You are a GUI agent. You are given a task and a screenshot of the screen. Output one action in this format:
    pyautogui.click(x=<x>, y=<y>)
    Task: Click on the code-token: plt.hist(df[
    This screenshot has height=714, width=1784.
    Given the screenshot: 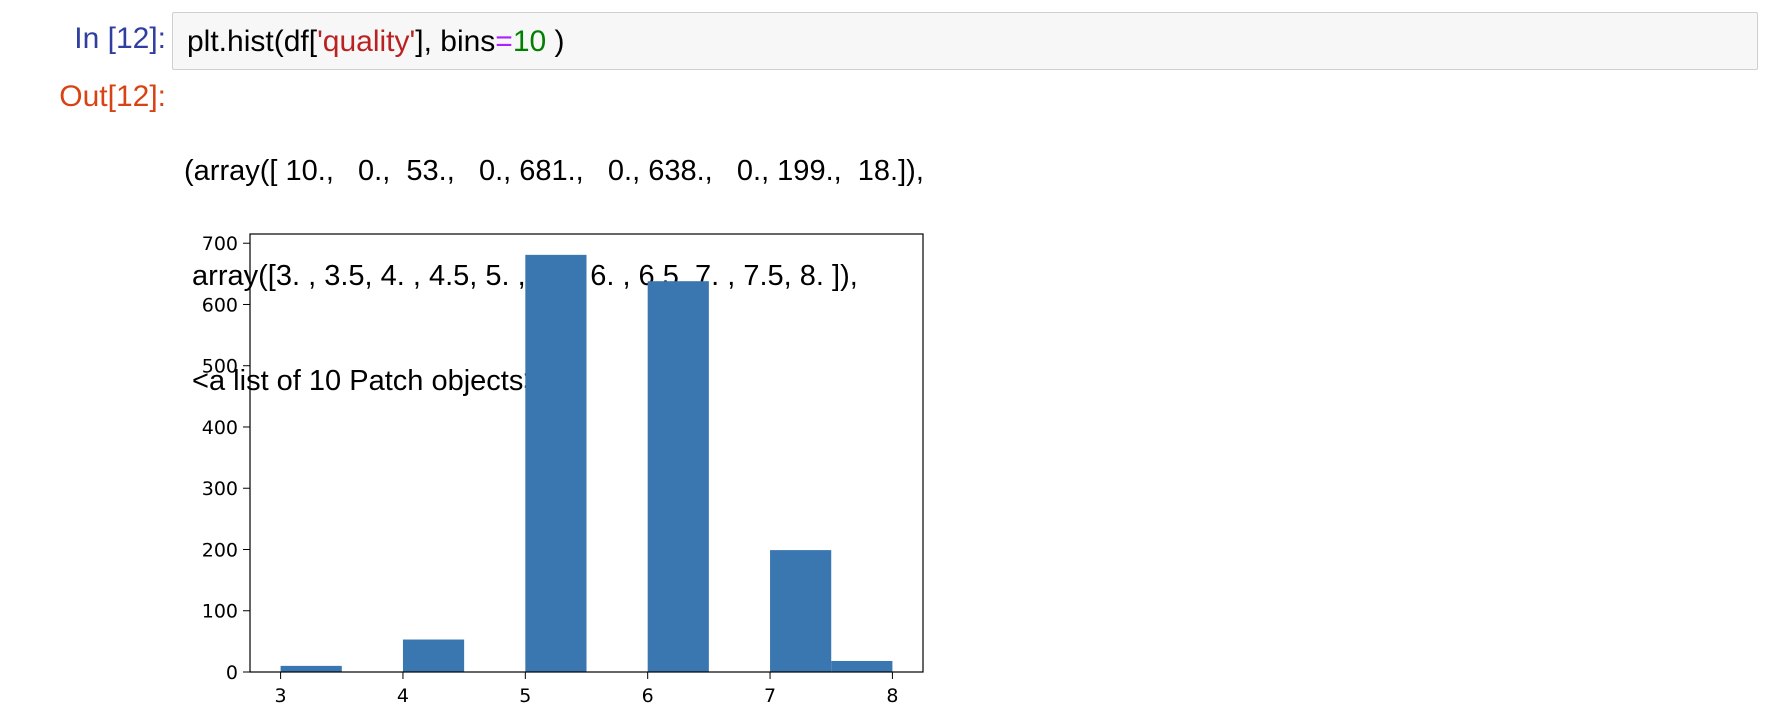 What is the action you would take?
    pyautogui.click(x=252, y=41)
    